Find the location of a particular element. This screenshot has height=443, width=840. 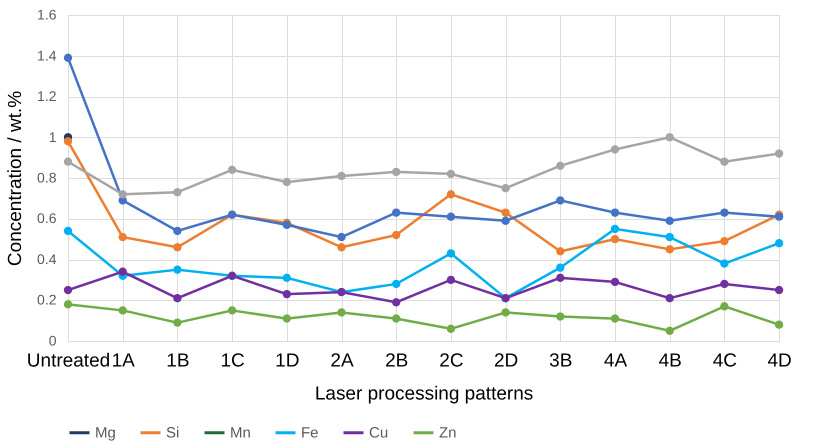

x-tick-label: 1D is located at coordinates (287, 361).